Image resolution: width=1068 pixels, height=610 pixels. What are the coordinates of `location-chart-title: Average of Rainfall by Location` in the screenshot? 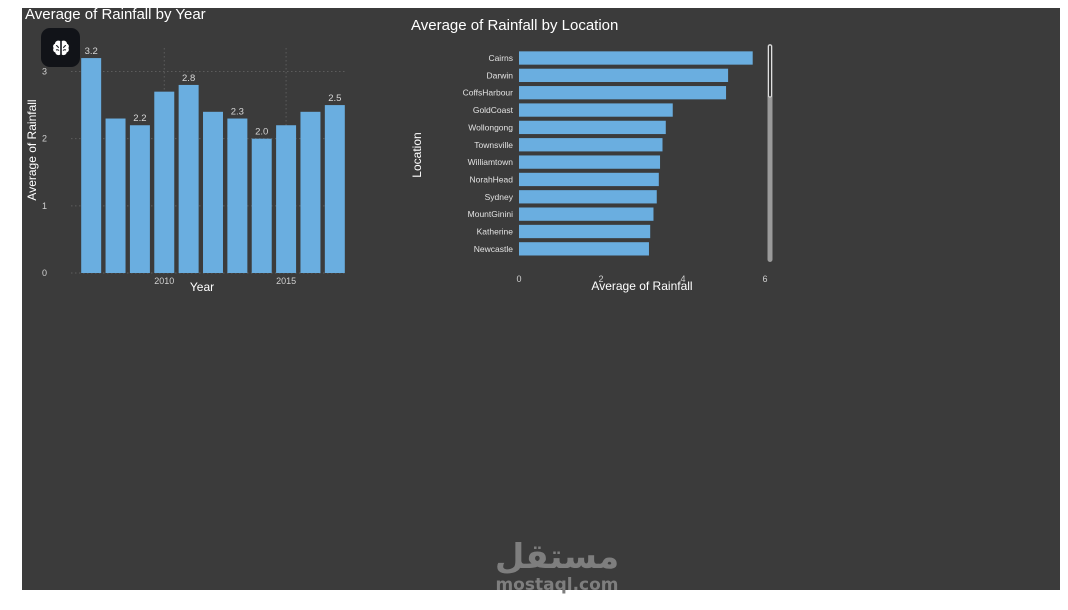 It's located at (515, 25).